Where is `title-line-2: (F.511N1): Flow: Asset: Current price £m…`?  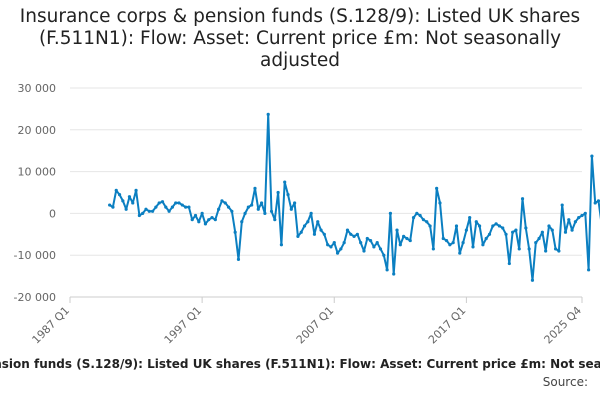
title-line-2: (F.511N1): Flow: Asset: Current price £m… is located at coordinates (300, 38).